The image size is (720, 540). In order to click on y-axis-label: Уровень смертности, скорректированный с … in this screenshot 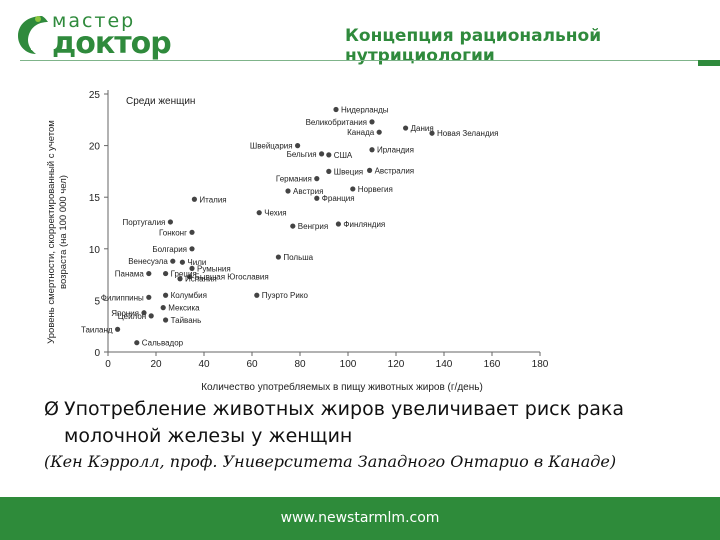, I will do `click(57, 232)`.